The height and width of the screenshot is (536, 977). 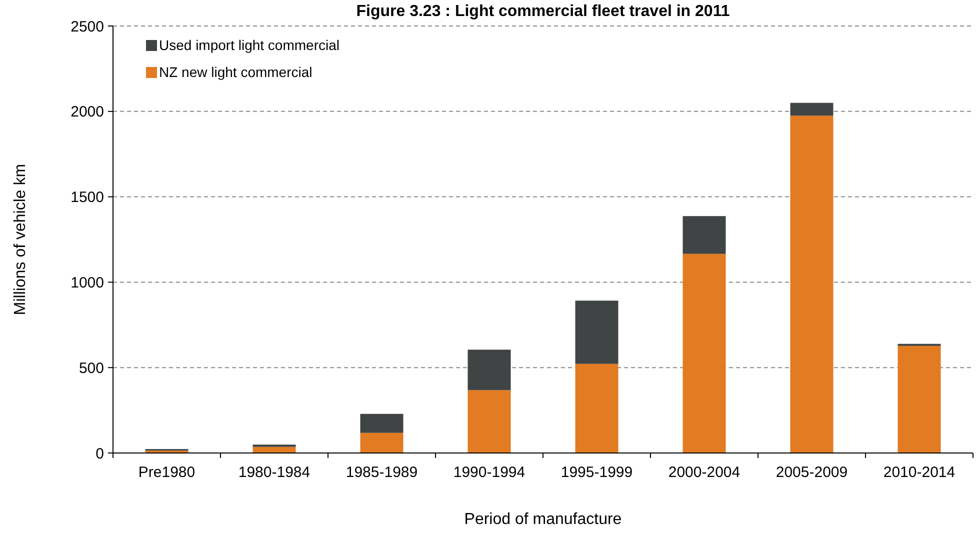 What do you see at coordinates (919, 472) in the screenshot?
I see `x-tick-label: 2010-2014` at bounding box center [919, 472].